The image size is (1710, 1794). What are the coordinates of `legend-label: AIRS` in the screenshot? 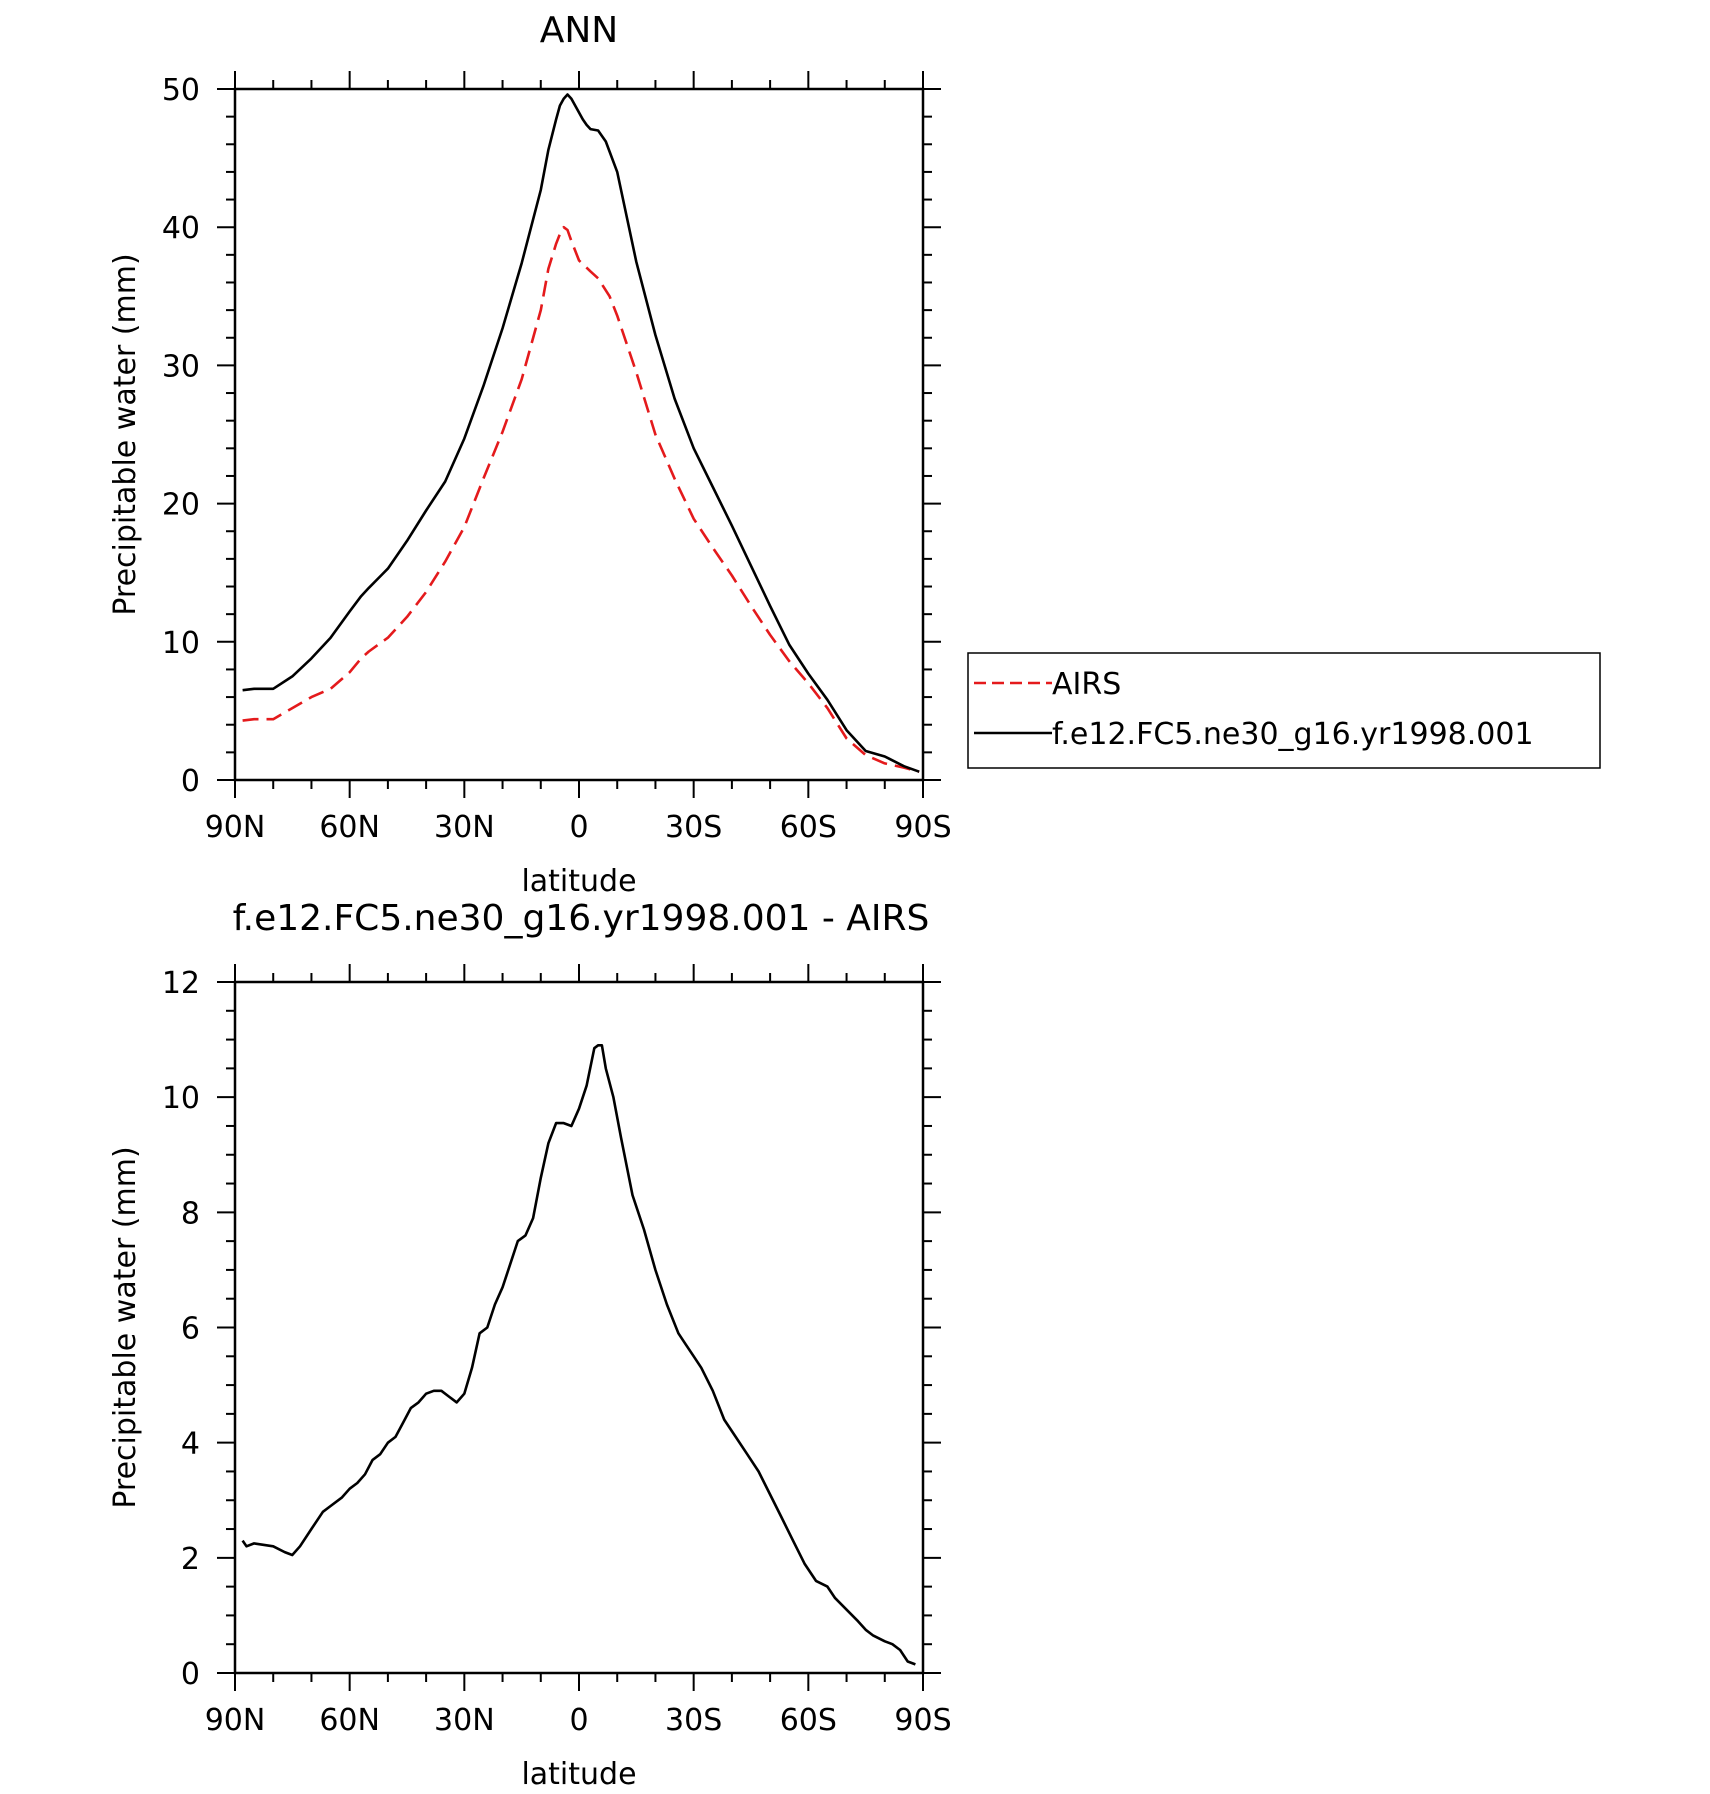 It's located at (1086, 684).